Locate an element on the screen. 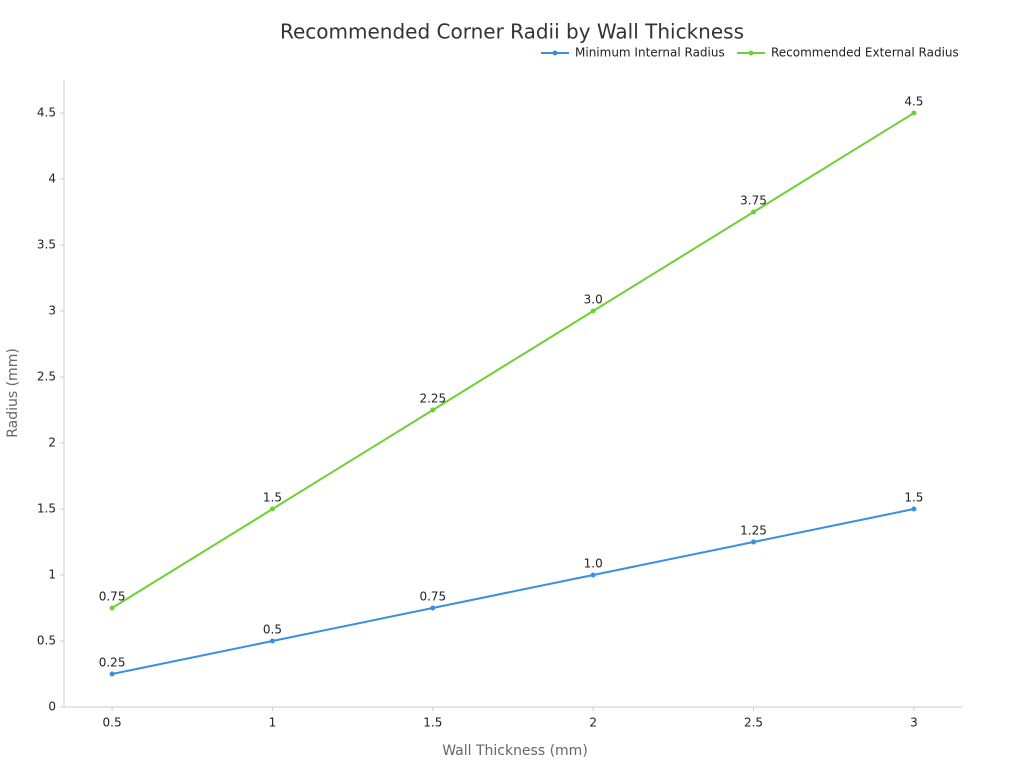 This screenshot has width=1024, height=768. data-label: 3.0 is located at coordinates (593, 300).